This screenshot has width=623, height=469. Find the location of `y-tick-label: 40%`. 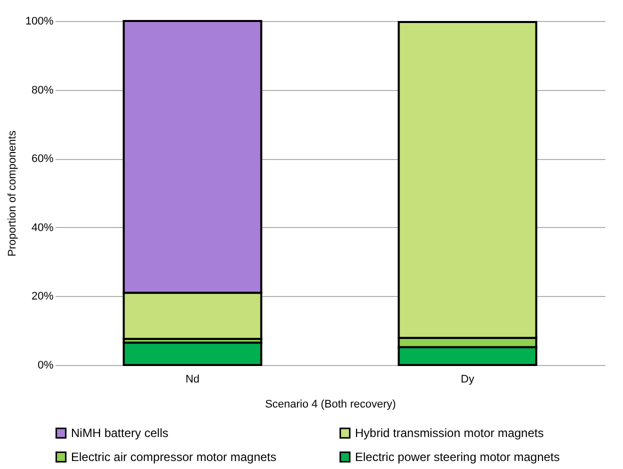

y-tick-label: 40% is located at coordinates (42, 228).